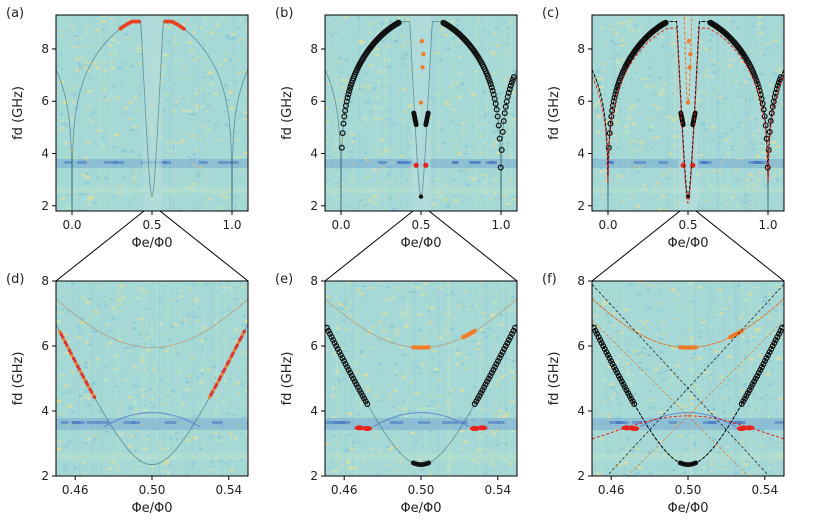 This screenshot has height=530, width=815. I want to click on background-band, so click(421, 456).